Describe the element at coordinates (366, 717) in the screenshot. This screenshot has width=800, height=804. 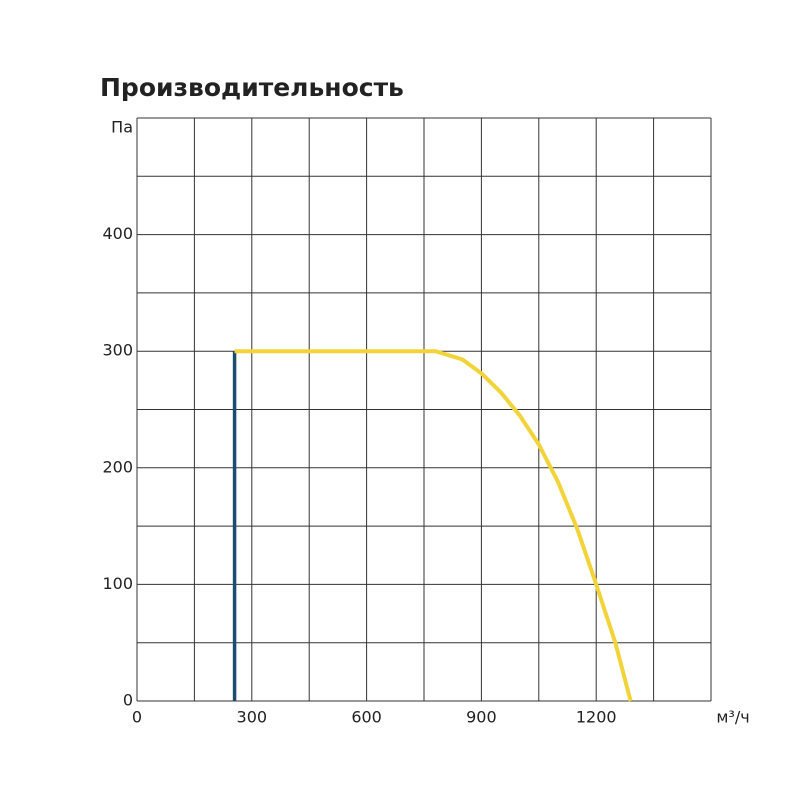
I see `x-tick-label: 600` at that location.